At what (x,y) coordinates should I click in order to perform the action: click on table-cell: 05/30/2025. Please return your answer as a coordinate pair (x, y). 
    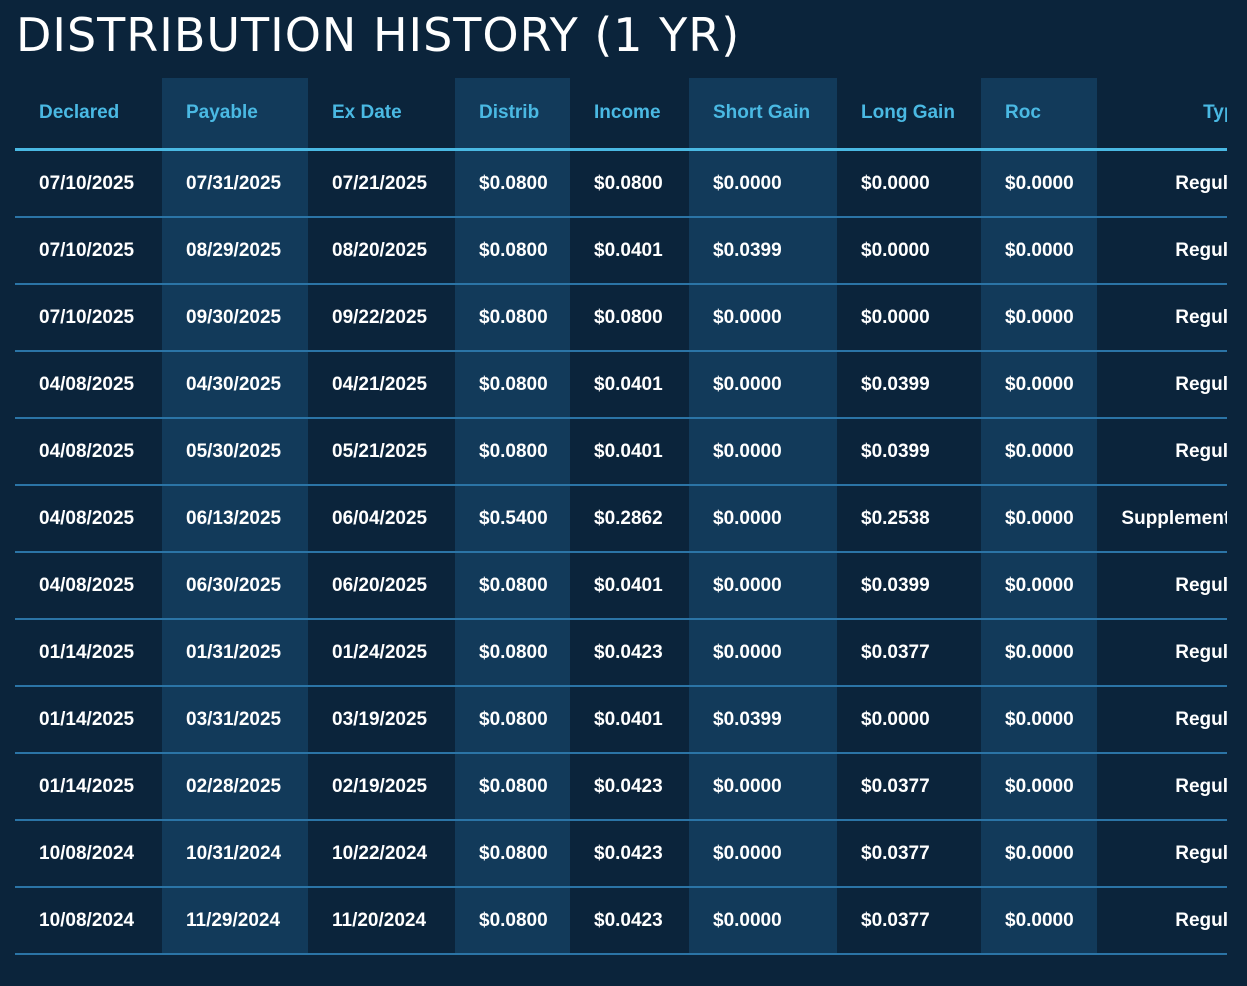
    Looking at the image, I should click on (235, 452).